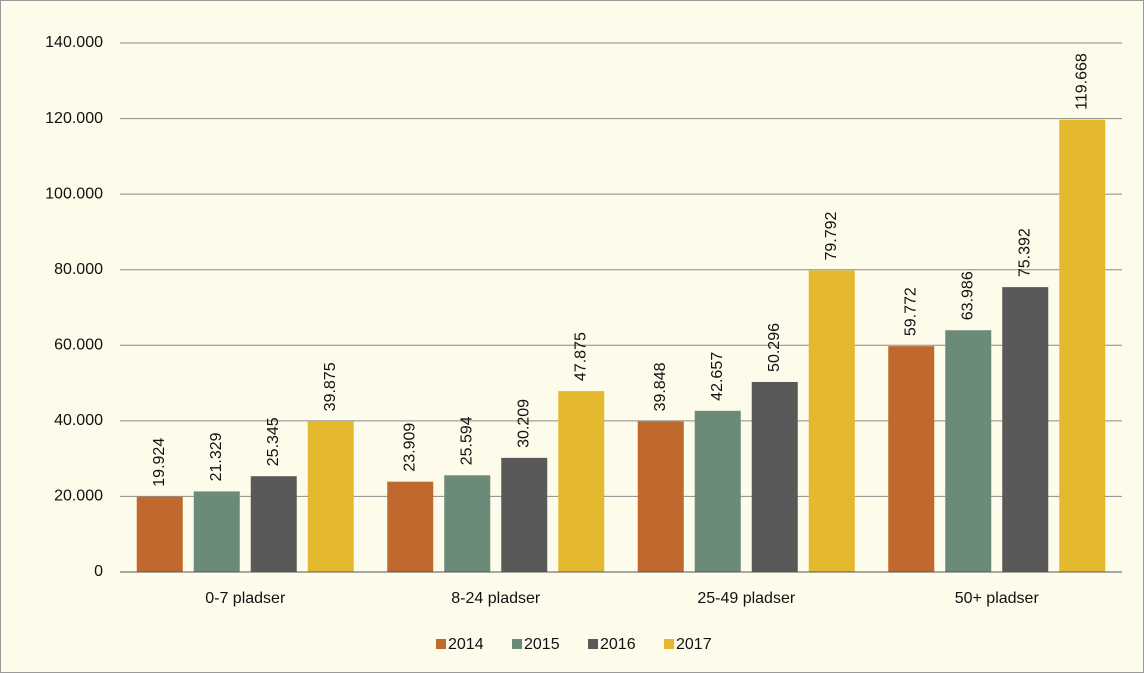  What do you see at coordinates (330, 386) in the screenshot?
I see `value-label: 39.875` at bounding box center [330, 386].